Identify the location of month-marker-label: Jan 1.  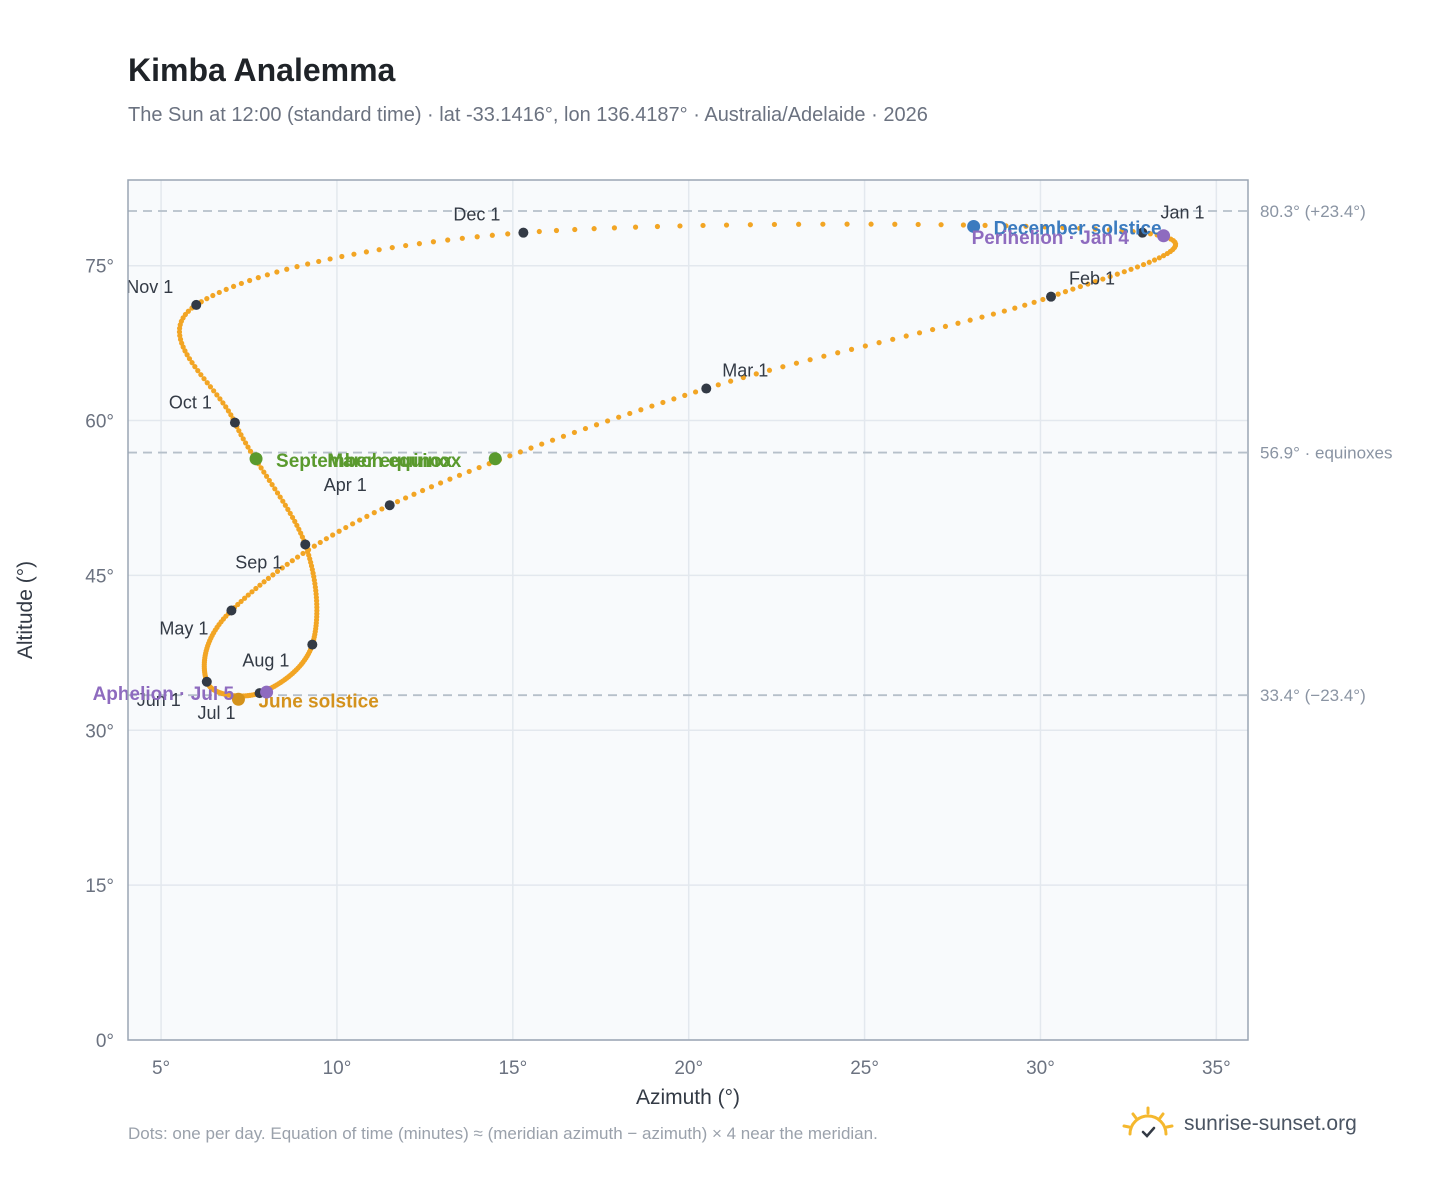
(1182, 213).